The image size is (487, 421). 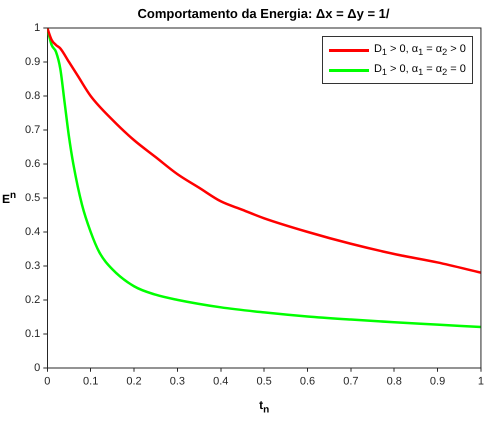 What do you see at coordinates (32, 62) in the screenshot?
I see `y-tick-label: 0.9` at bounding box center [32, 62].